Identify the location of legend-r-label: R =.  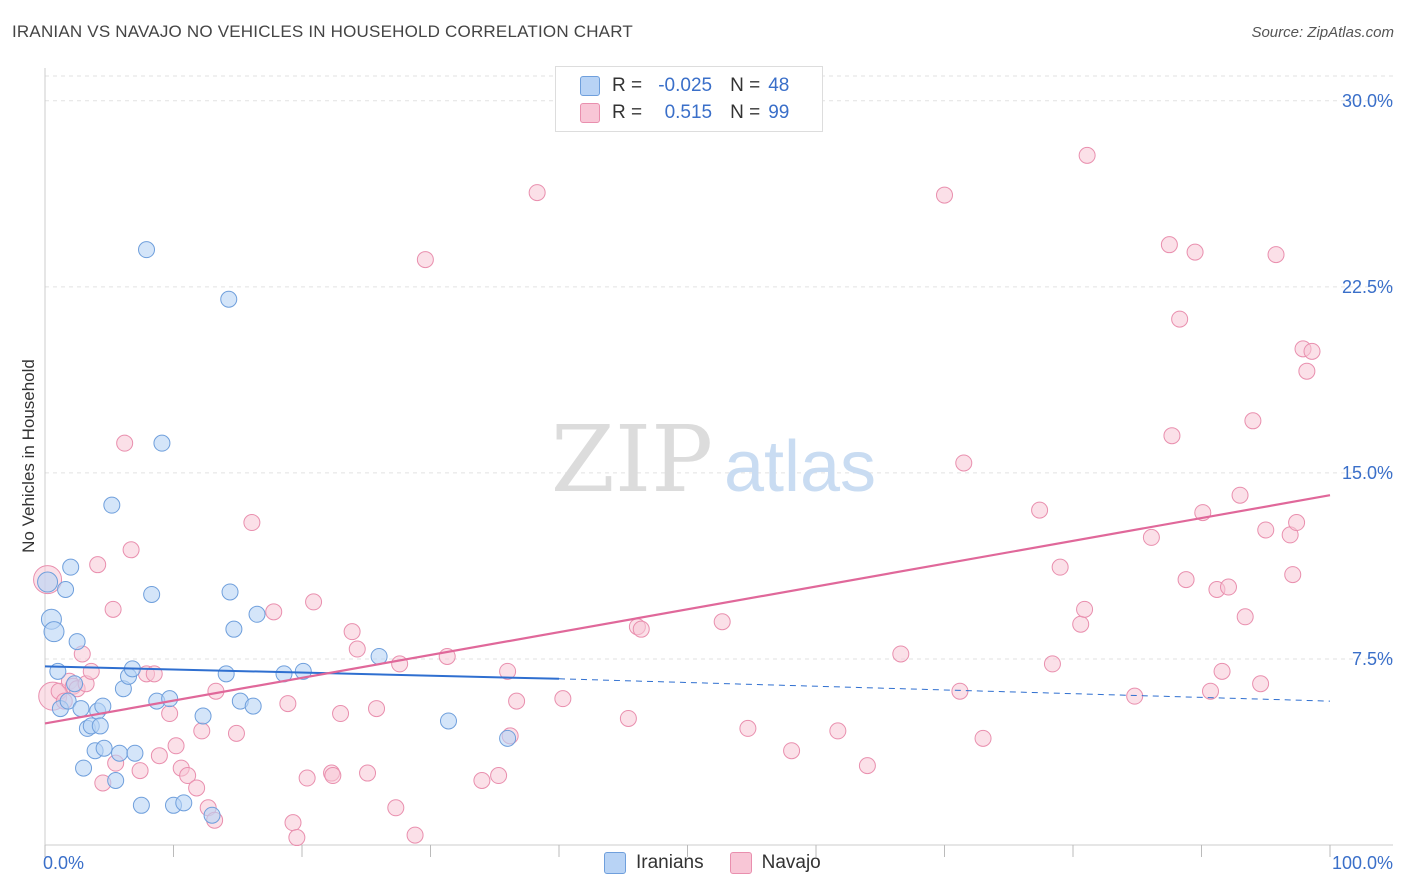
(627, 112).